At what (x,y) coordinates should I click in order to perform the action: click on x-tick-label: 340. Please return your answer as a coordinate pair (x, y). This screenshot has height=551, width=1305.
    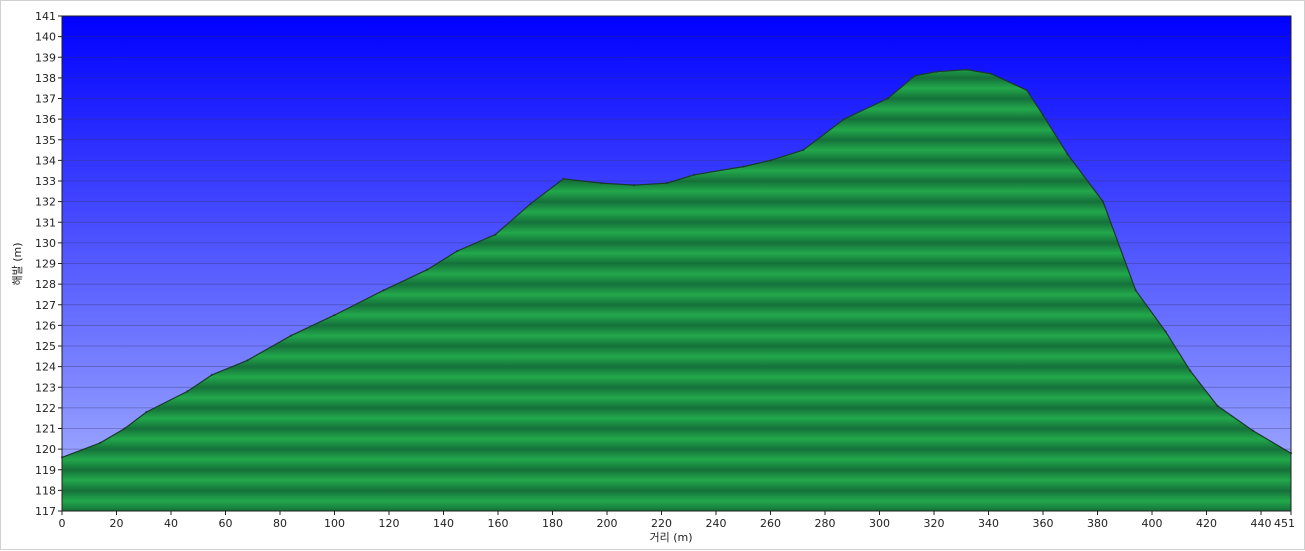
    Looking at the image, I should click on (988, 523).